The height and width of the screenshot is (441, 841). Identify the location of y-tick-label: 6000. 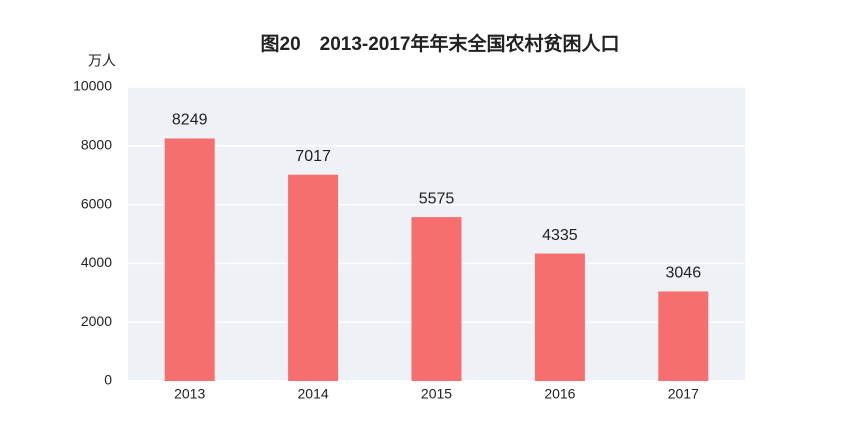
(96, 203).